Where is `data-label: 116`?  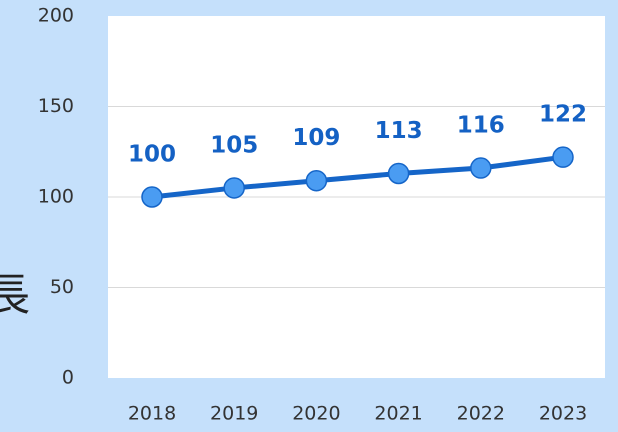 data-label: 116 is located at coordinates (481, 126).